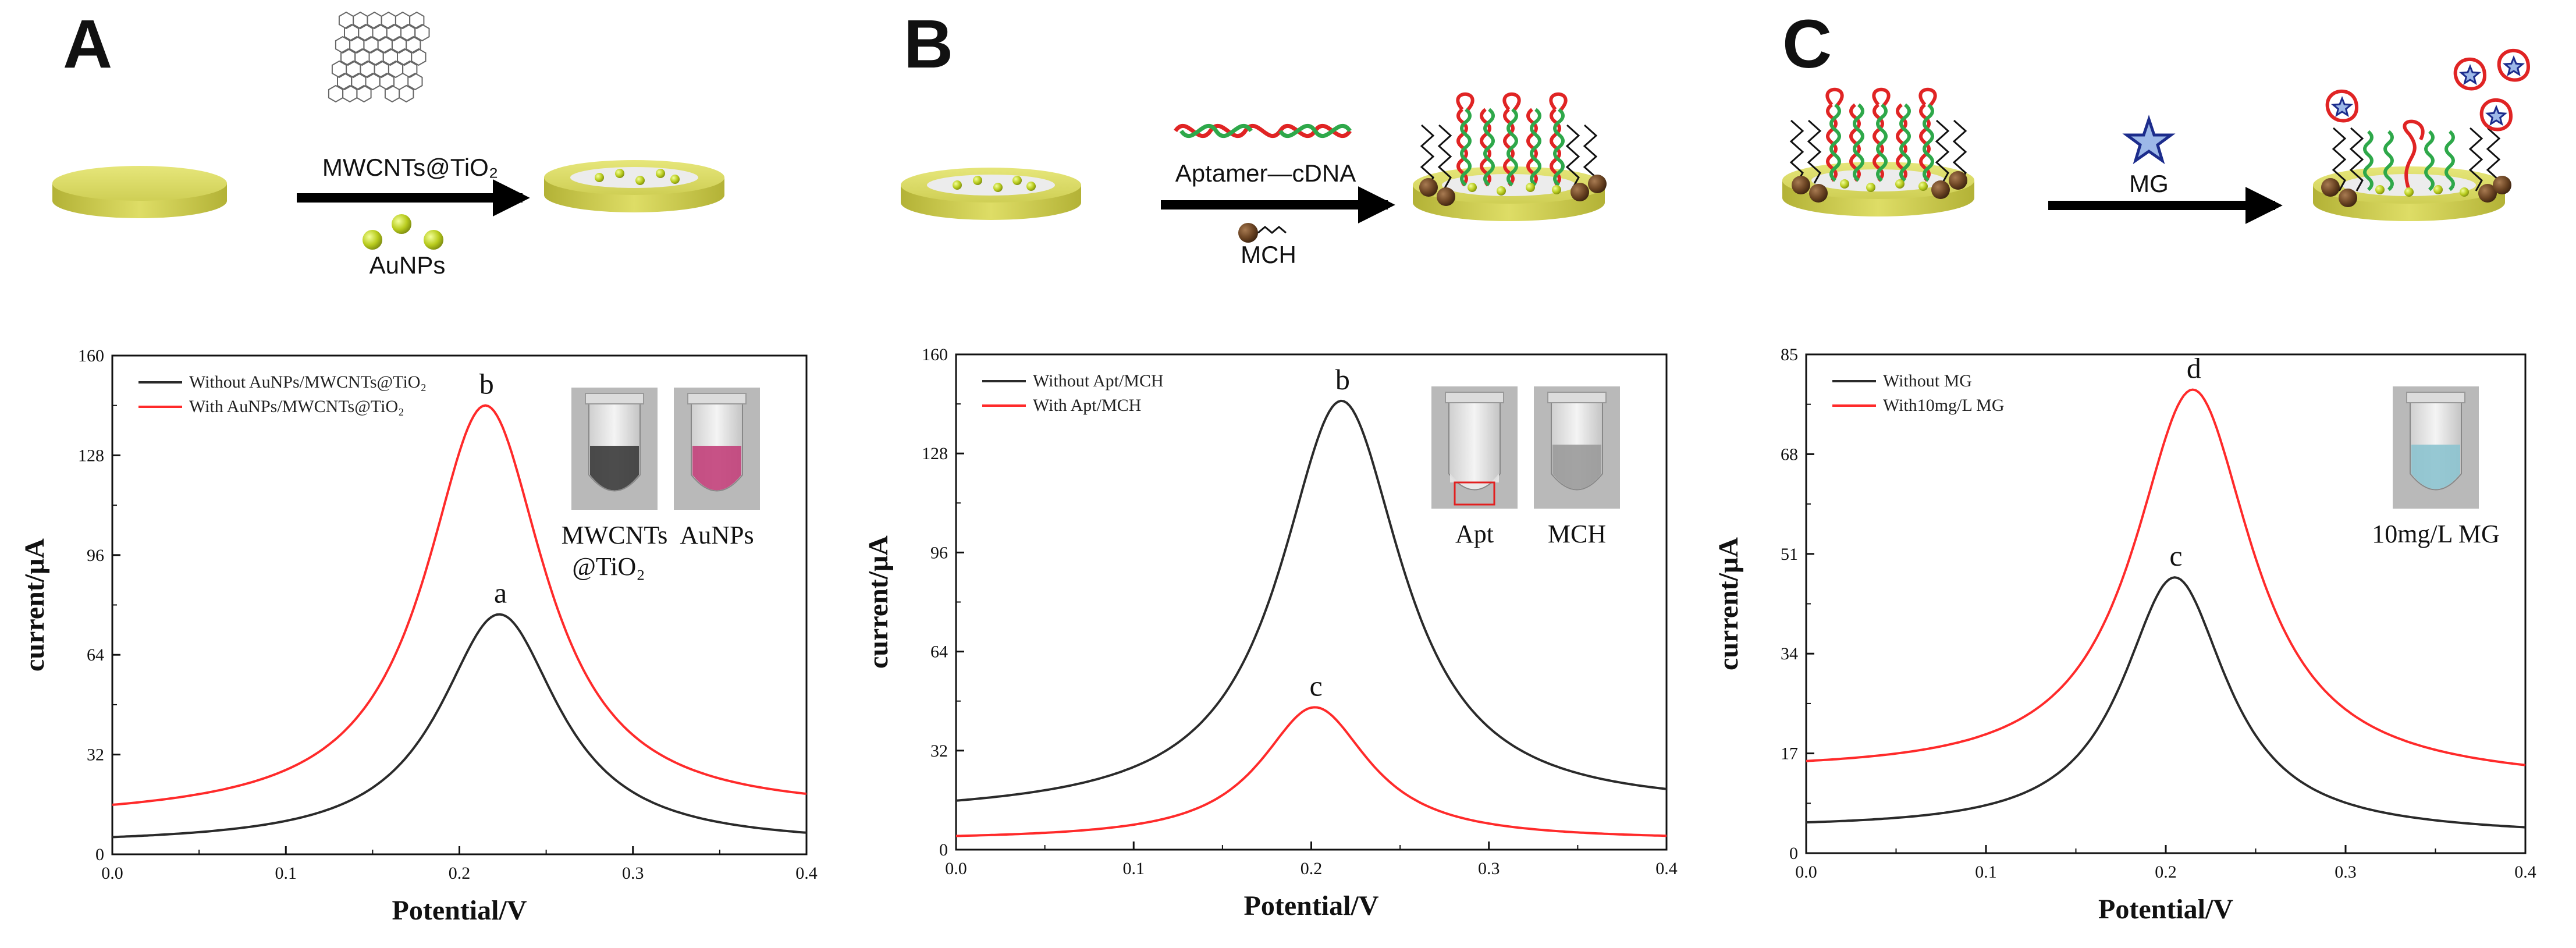 This screenshot has height=948, width=2576. Describe the element at coordinates (1254, 137) in the screenshot. I see `diagram-b: B Aptamer—cDNA MCH` at that location.